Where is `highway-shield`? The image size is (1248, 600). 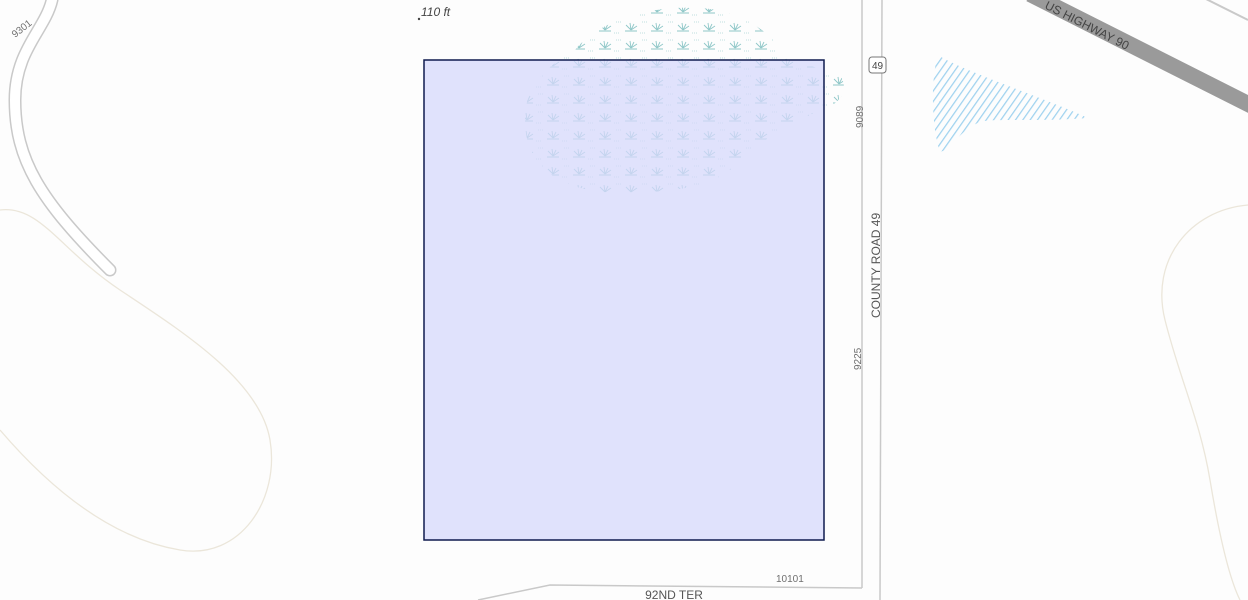 highway-shield is located at coordinates (877, 65).